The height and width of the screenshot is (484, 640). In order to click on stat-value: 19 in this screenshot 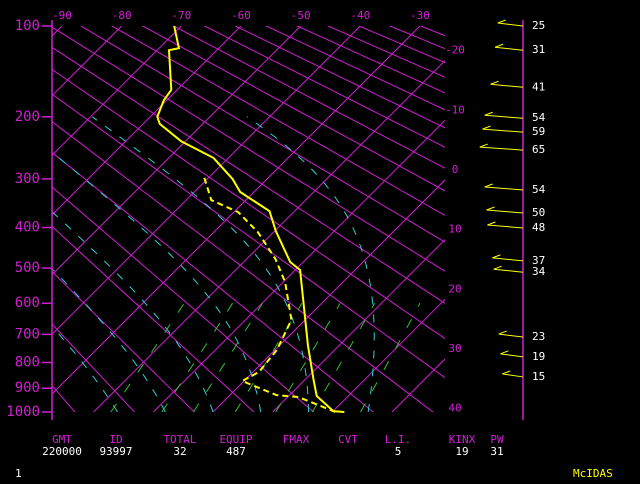, I will do `click(461, 451)`.